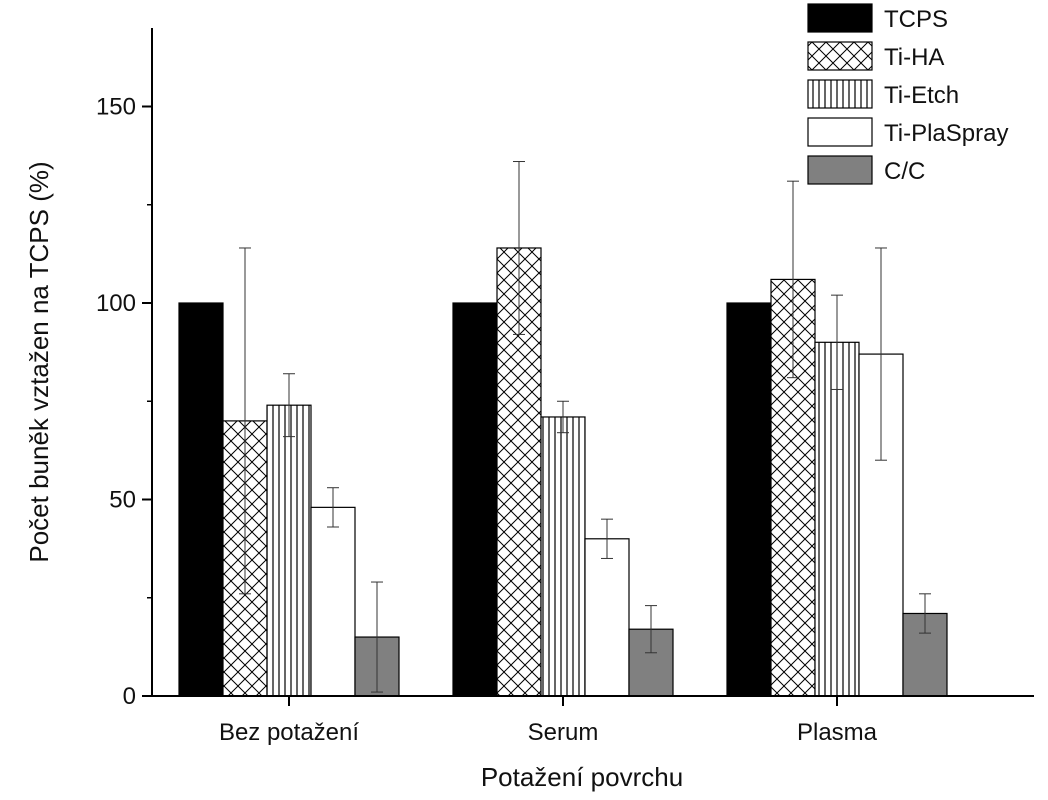 This screenshot has width=1048, height=800. Describe the element at coordinates (289, 732) in the screenshot. I see `x-tick-label: Bez potažení` at that location.